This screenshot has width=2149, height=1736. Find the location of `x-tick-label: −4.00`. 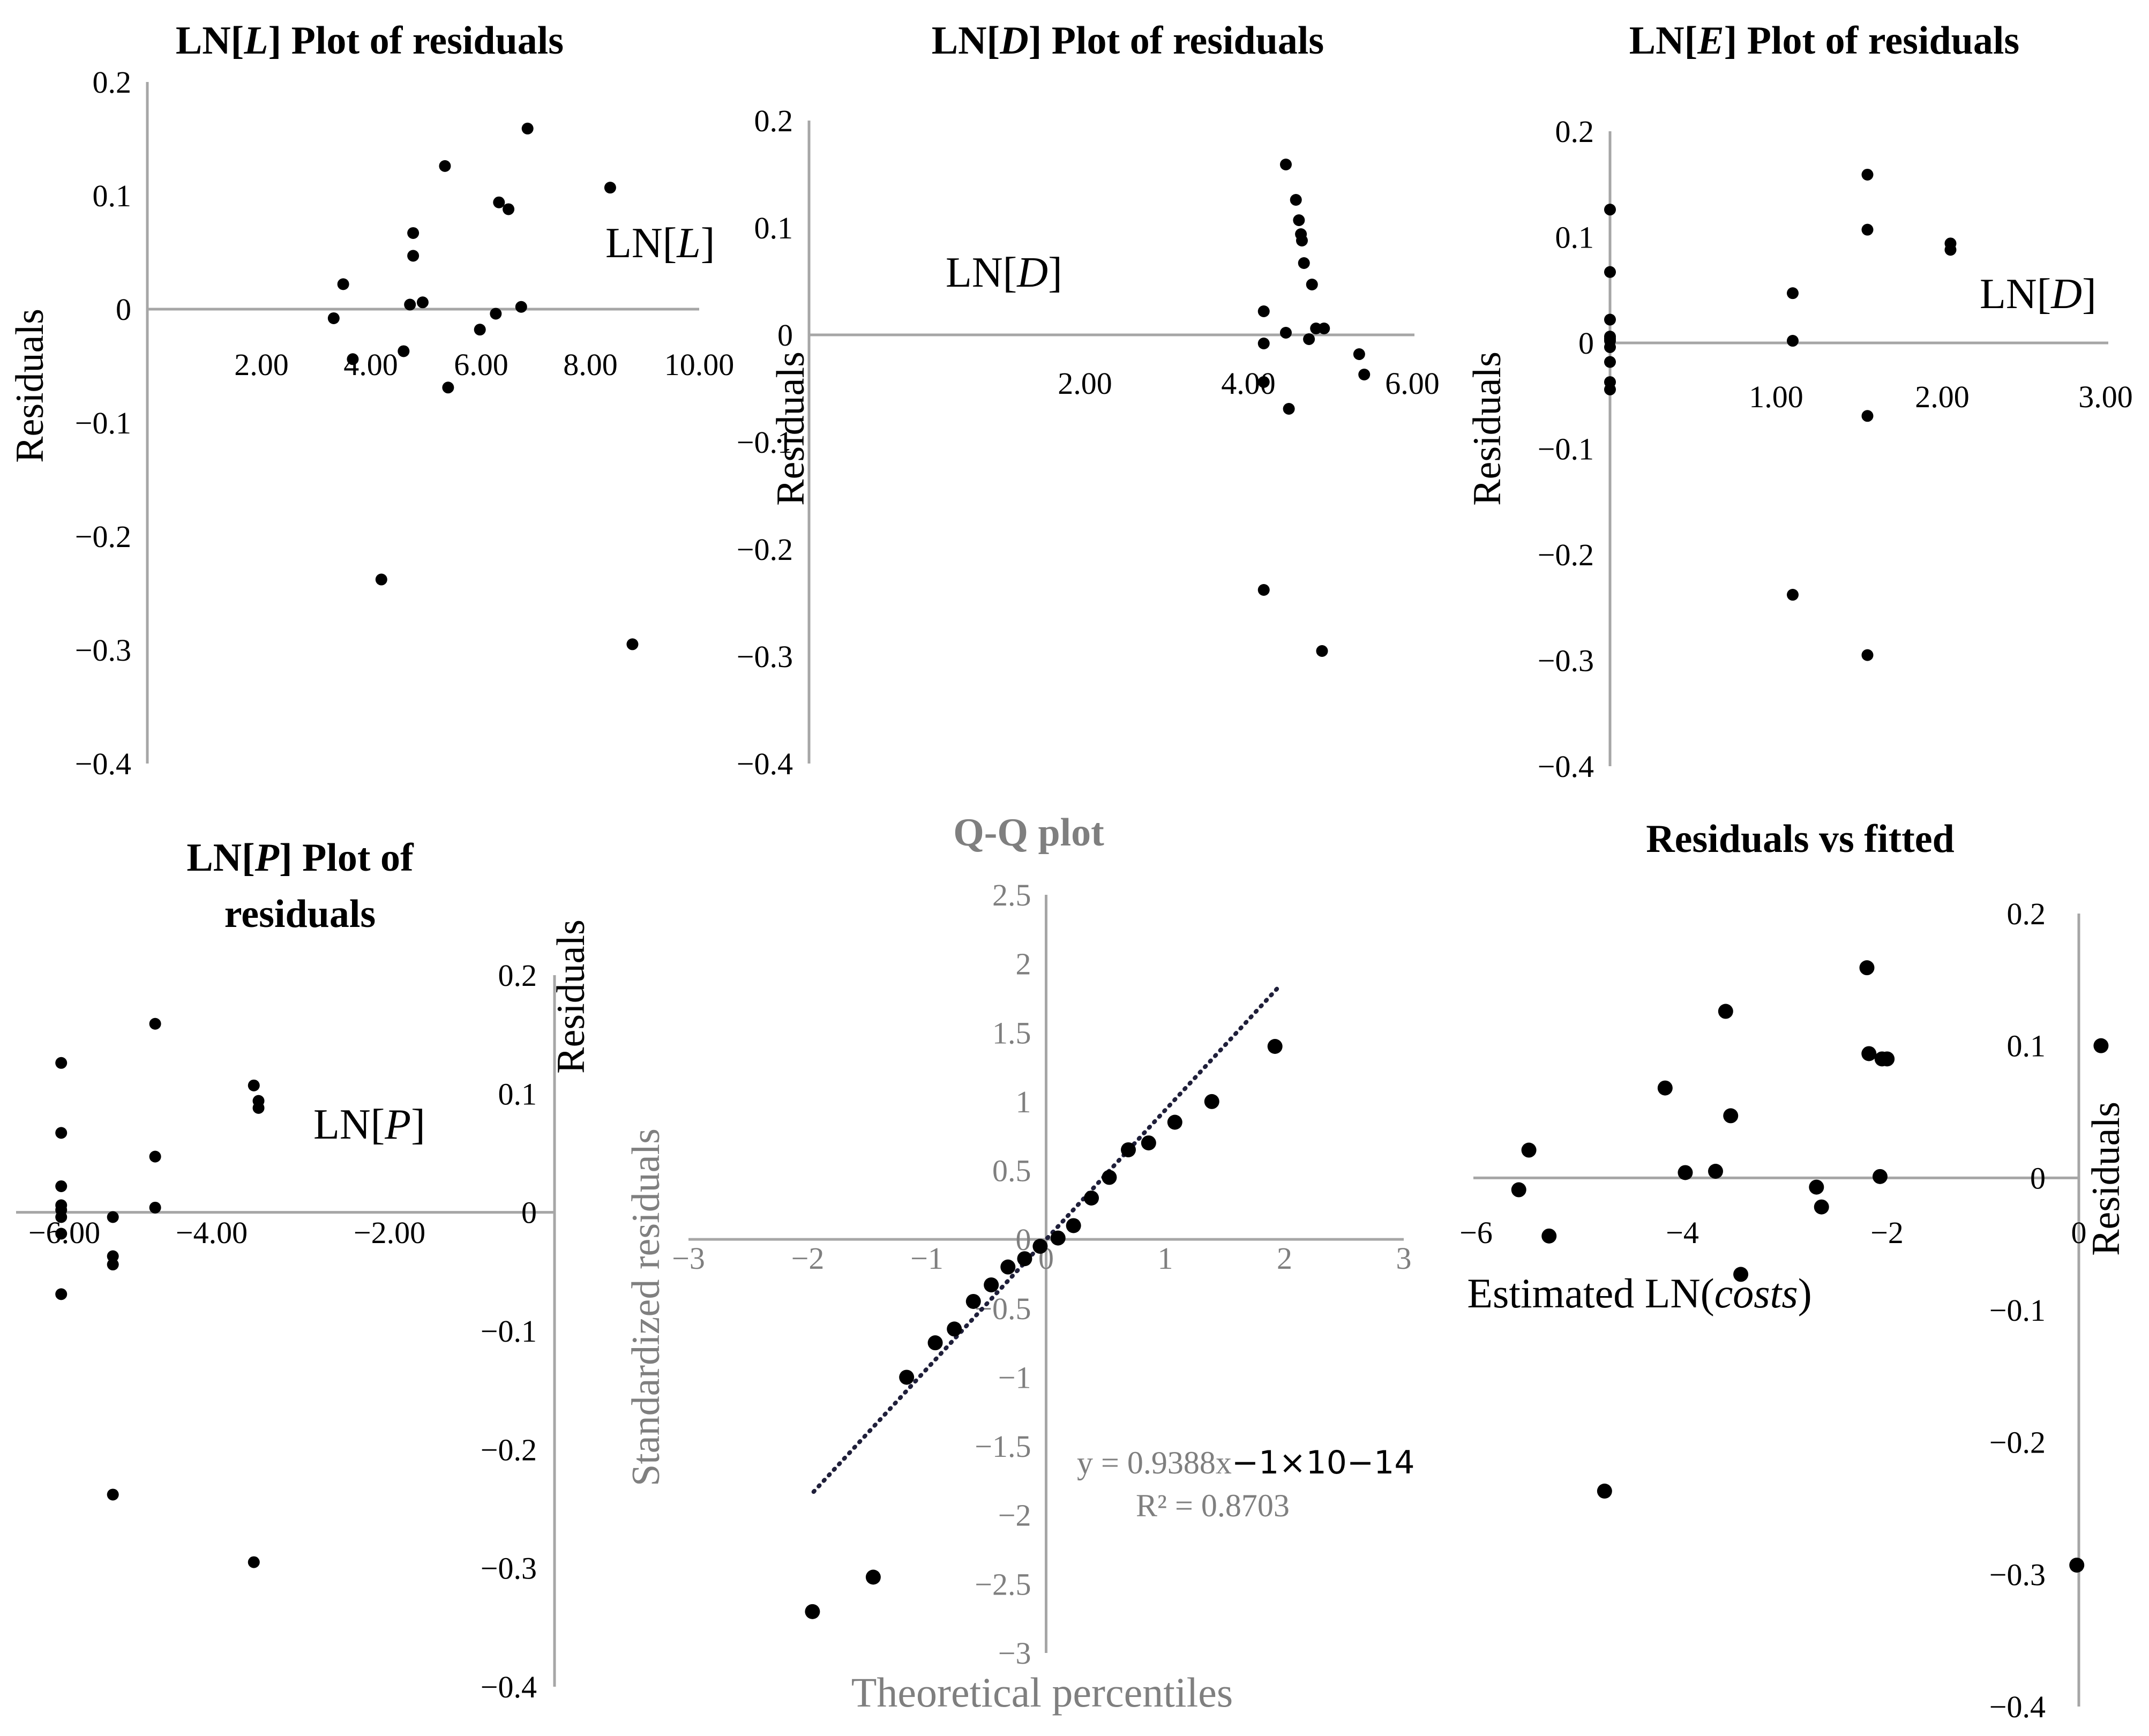

x-tick-label: −4.00 is located at coordinates (212, 1232).